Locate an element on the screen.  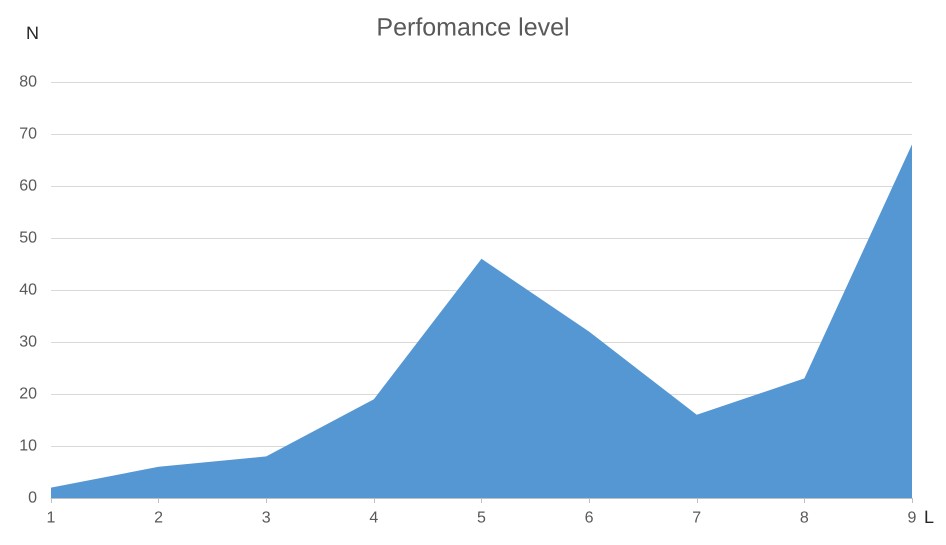
chart-title: Perfomance level is located at coordinates (473, 28).